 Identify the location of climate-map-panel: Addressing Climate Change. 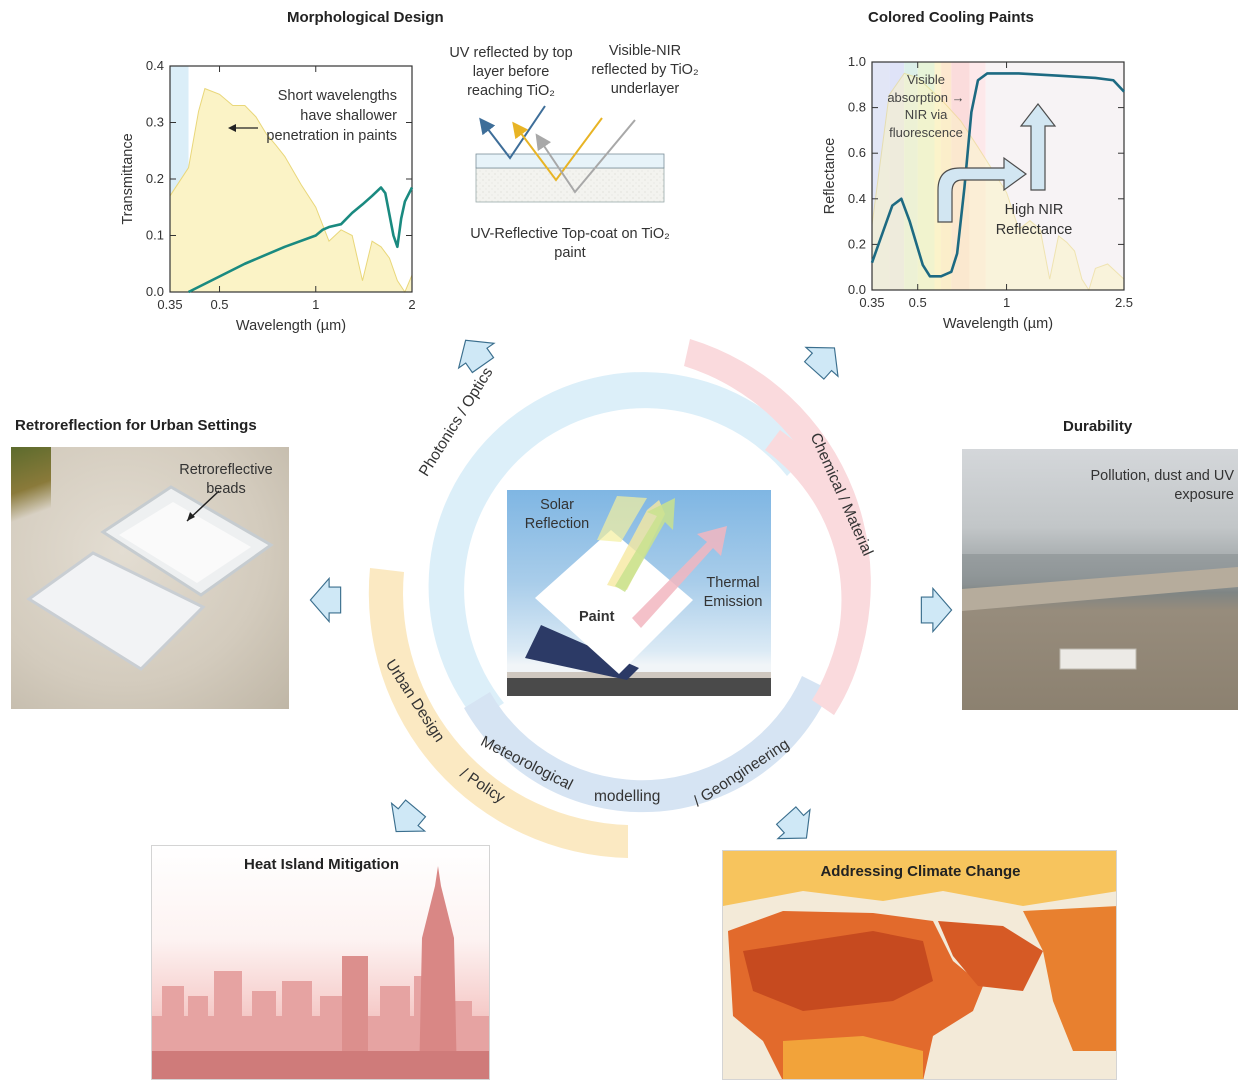
(919, 965).